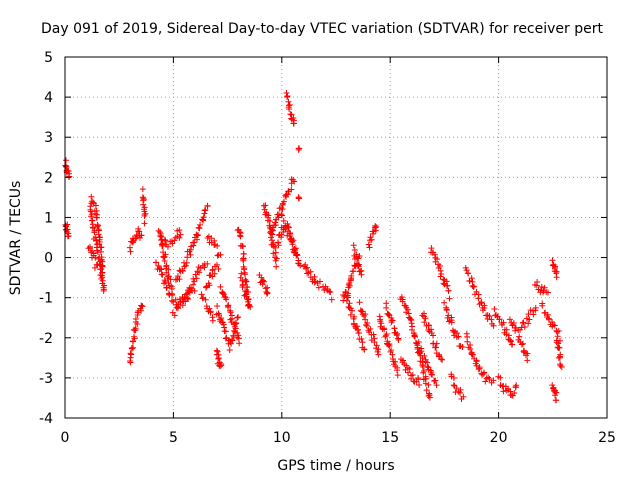  Describe the element at coordinates (48, 58) in the screenshot. I see `y-tick-label: 5` at that location.